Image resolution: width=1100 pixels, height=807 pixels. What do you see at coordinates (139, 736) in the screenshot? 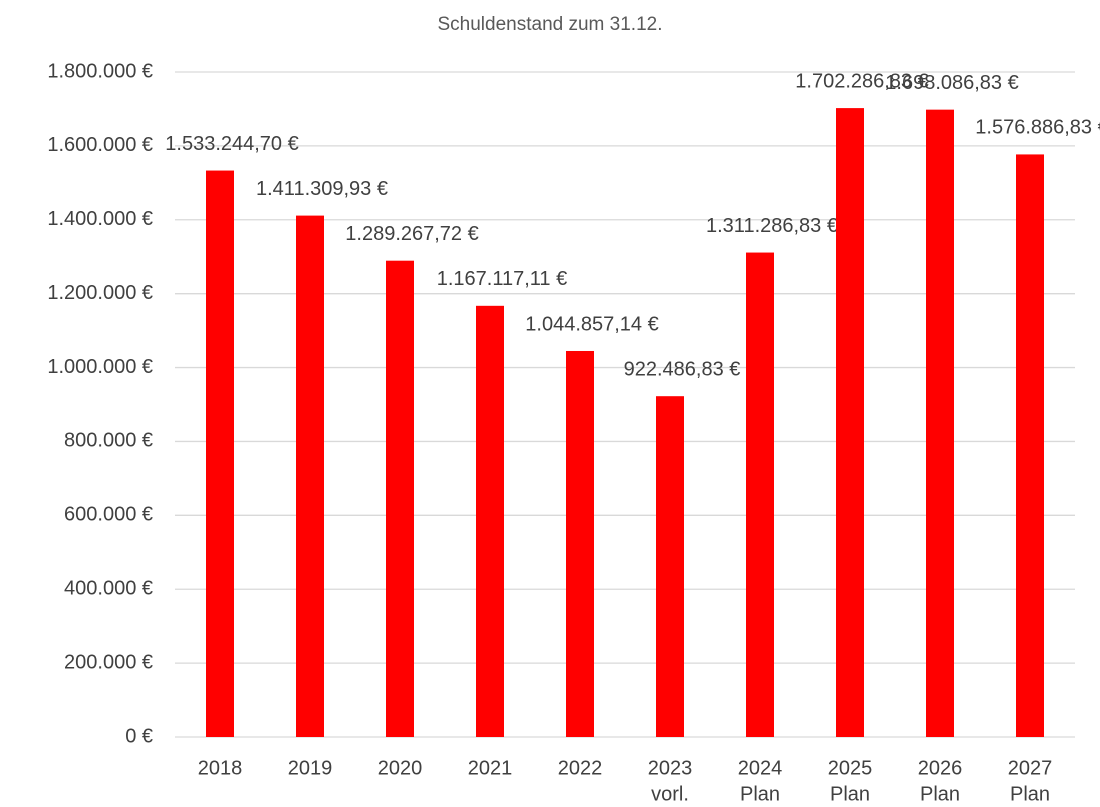
I see `y-tick-label: 0 €` at bounding box center [139, 736].